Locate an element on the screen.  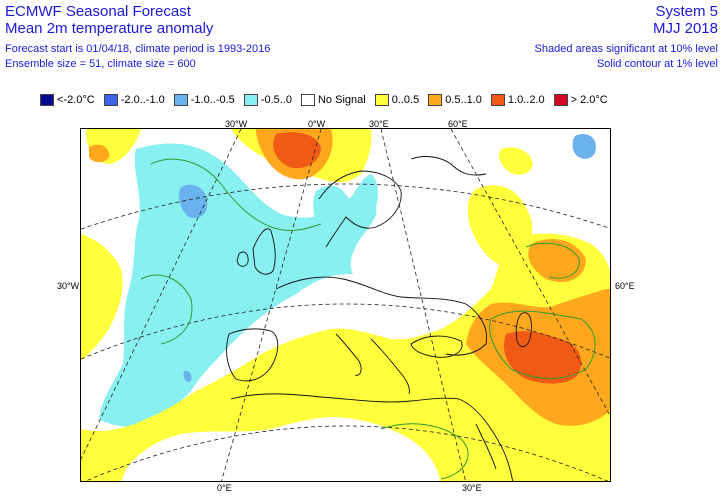
system-label: System 5 is located at coordinates (686, 11).